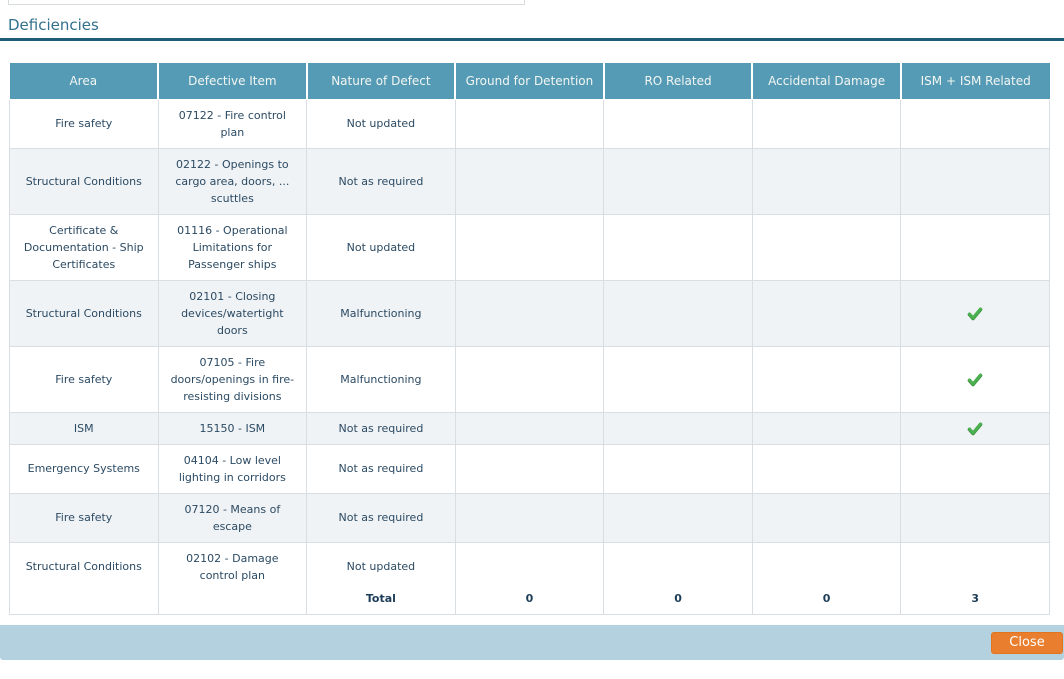 This screenshot has height=679, width=1064. I want to click on cell-defective_item: 02102 - Damage control plan, so click(232, 578).